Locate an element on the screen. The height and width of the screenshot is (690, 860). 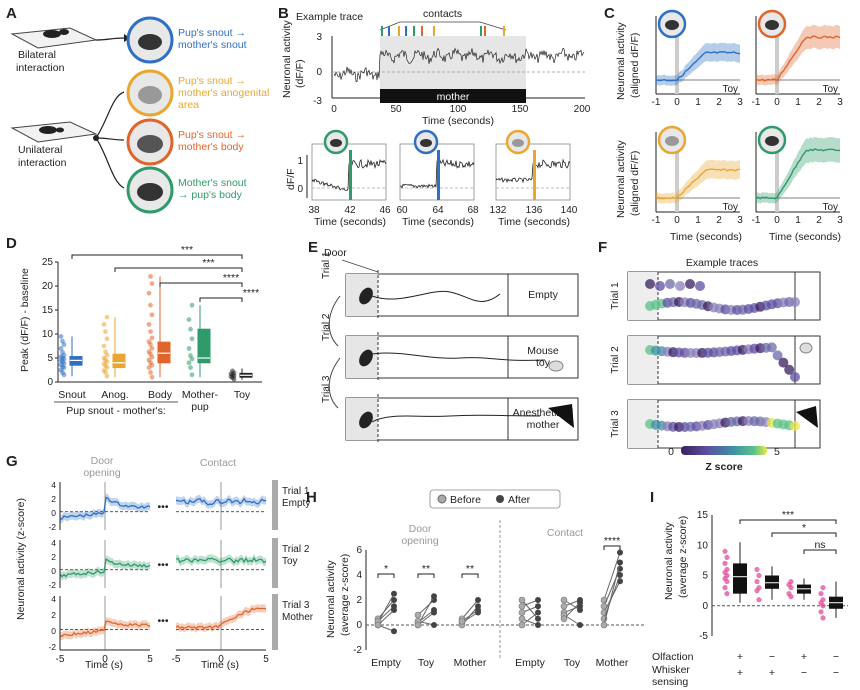
zoom-1: 38 42 46 Time (seconds) is located at coordinates (349, 178).